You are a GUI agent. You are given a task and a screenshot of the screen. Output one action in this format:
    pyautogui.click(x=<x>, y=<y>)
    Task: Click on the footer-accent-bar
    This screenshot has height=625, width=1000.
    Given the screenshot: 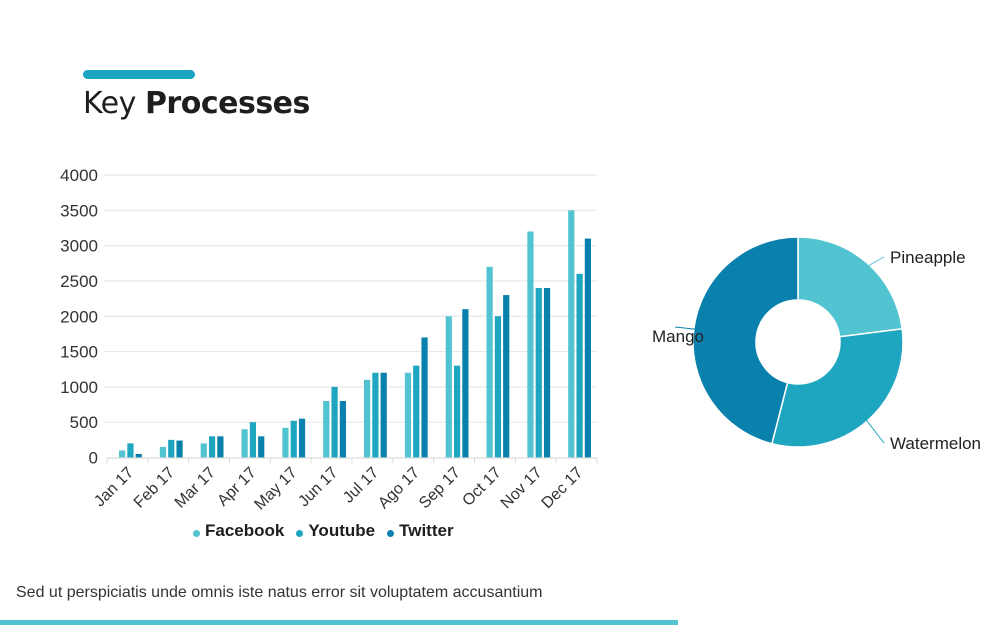 What is the action you would take?
    pyautogui.click(x=339, y=622)
    